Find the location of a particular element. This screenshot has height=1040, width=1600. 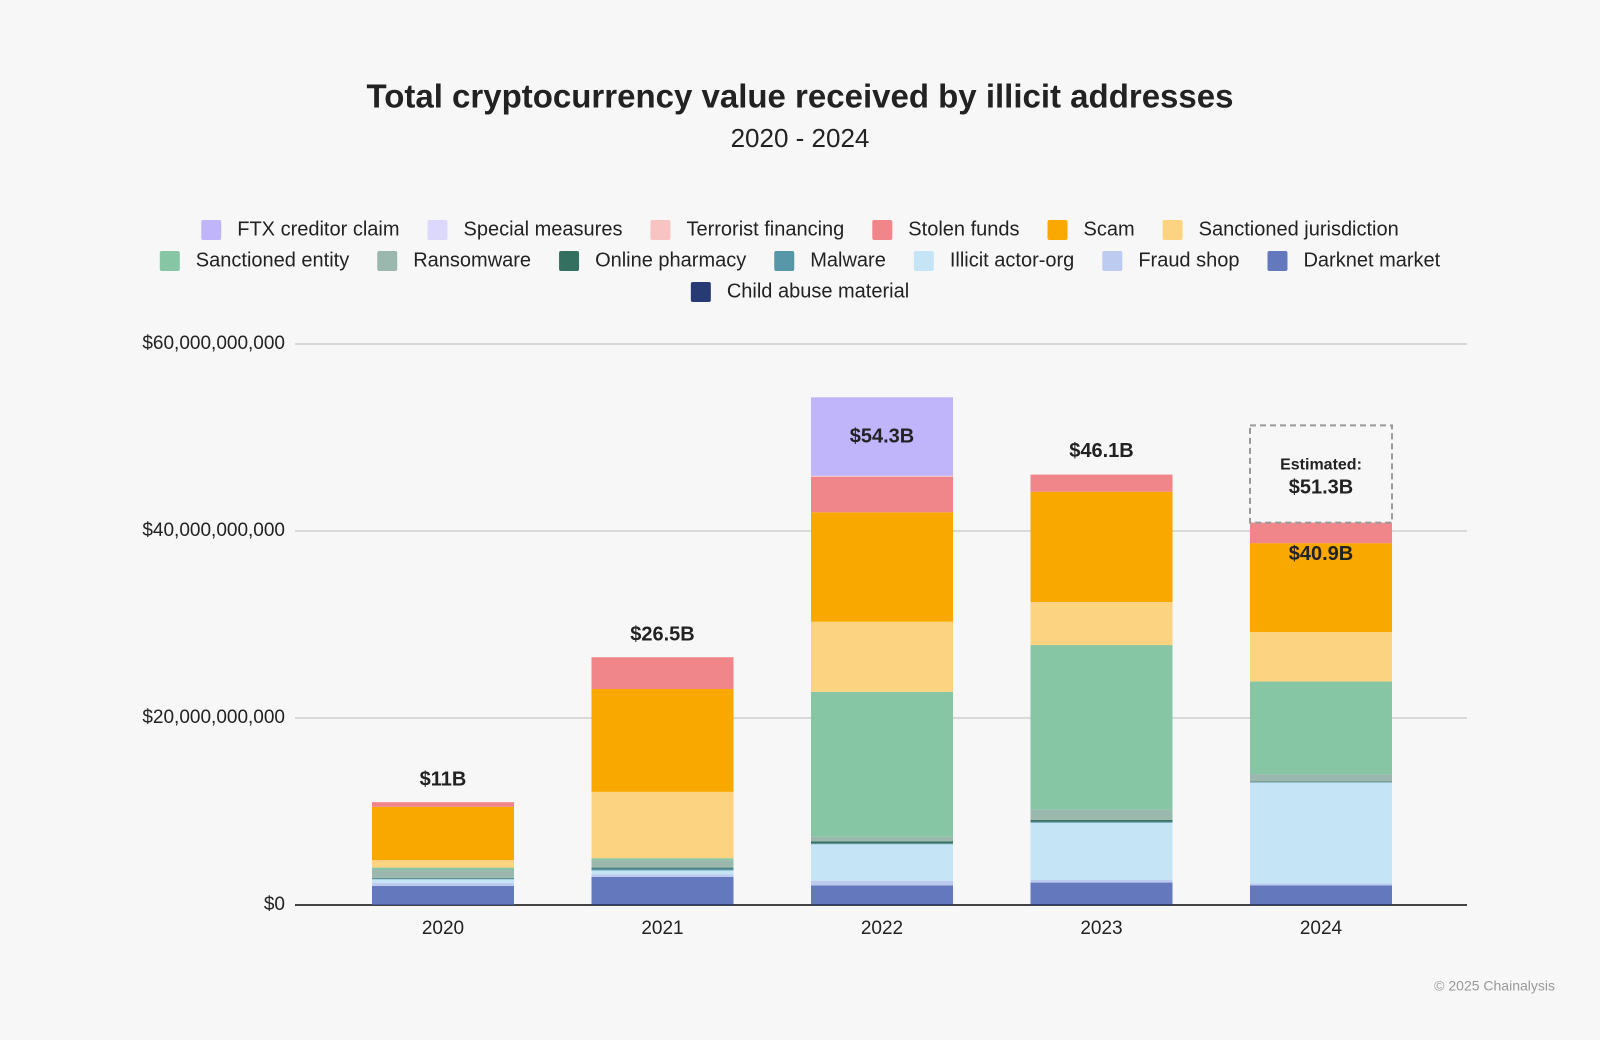

legend-label: Sanctioned jurisdiction is located at coordinates (1299, 229).